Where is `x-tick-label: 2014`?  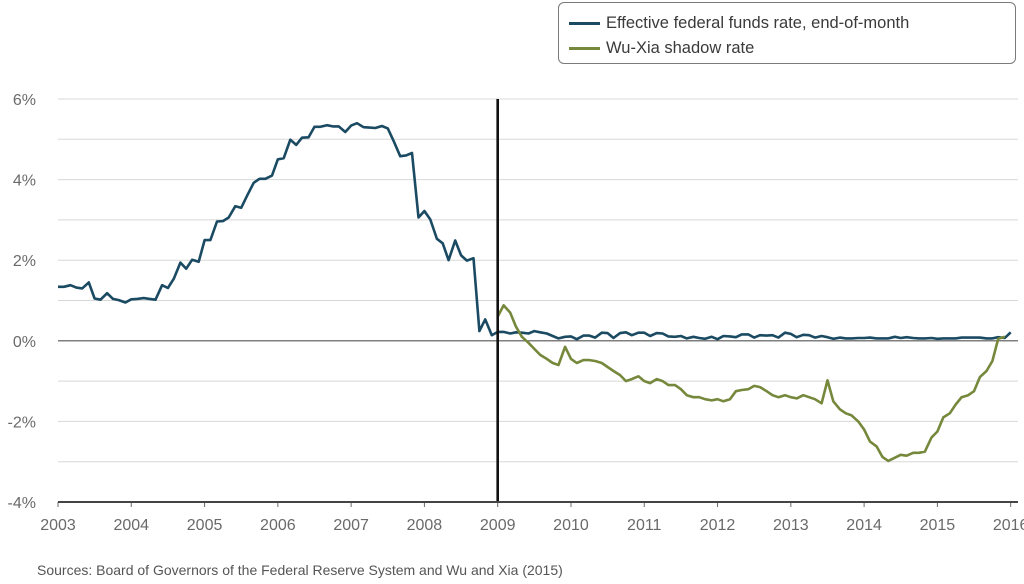
x-tick-label: 2014 is located at coordinates (864, 525).